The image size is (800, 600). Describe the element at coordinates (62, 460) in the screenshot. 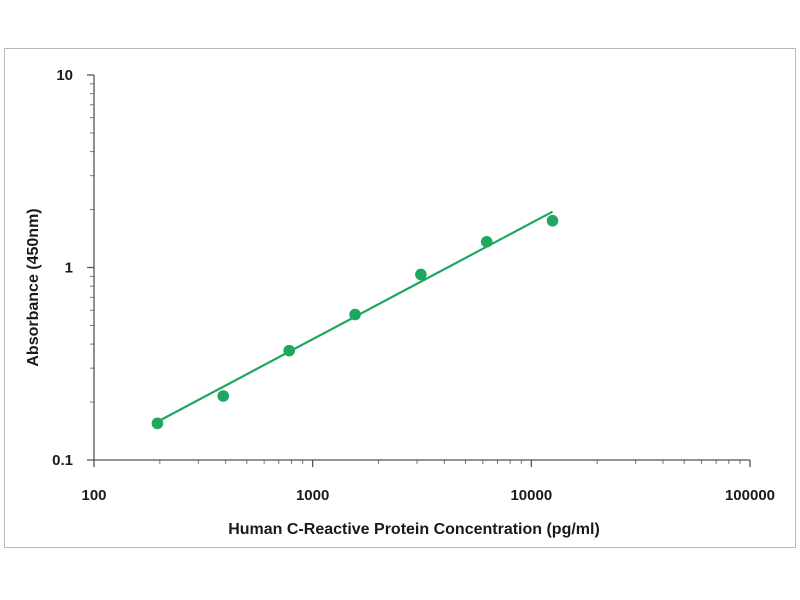

I see `y-tick-label: 0.1` at that location.